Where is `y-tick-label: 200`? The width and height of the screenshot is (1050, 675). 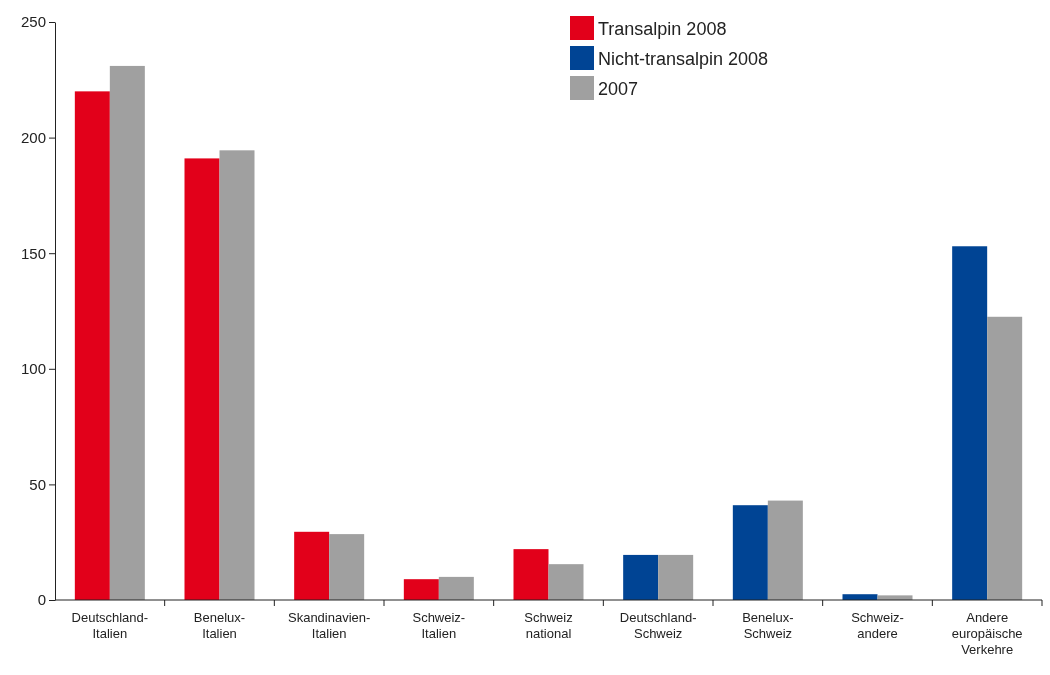
y-tick-label: 200 is located at coordinates (33, 137).